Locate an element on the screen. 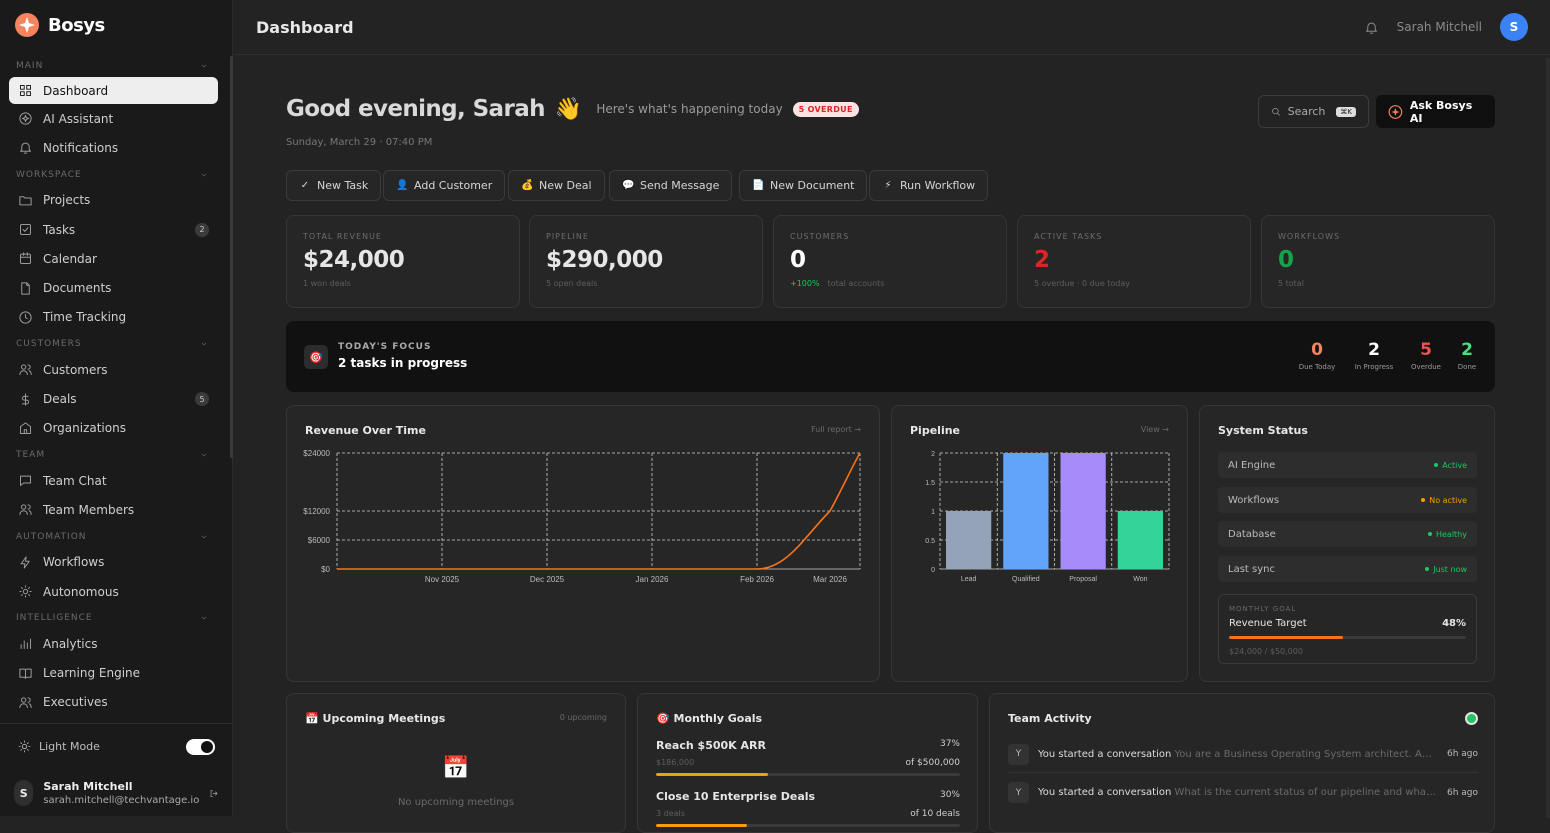  sidebar-section-workspace: WORKSPACE is located at coordinates (115, 175).